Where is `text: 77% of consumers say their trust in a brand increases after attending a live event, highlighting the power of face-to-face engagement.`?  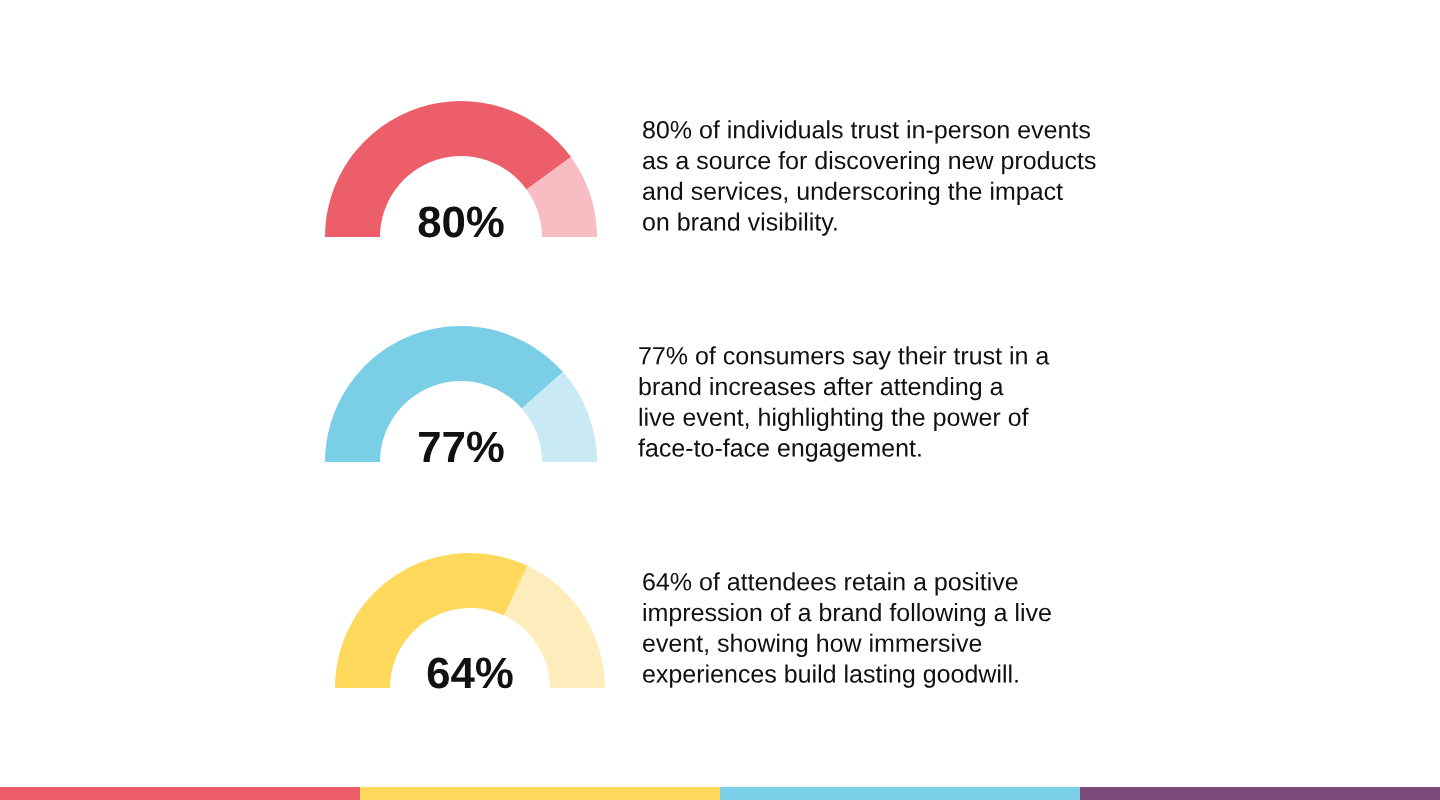
text: 77% of consumers say their trust in a brand increases after attending a live event, highlighting the power of face-to-face engagement. is located at coordinates (844, 404).